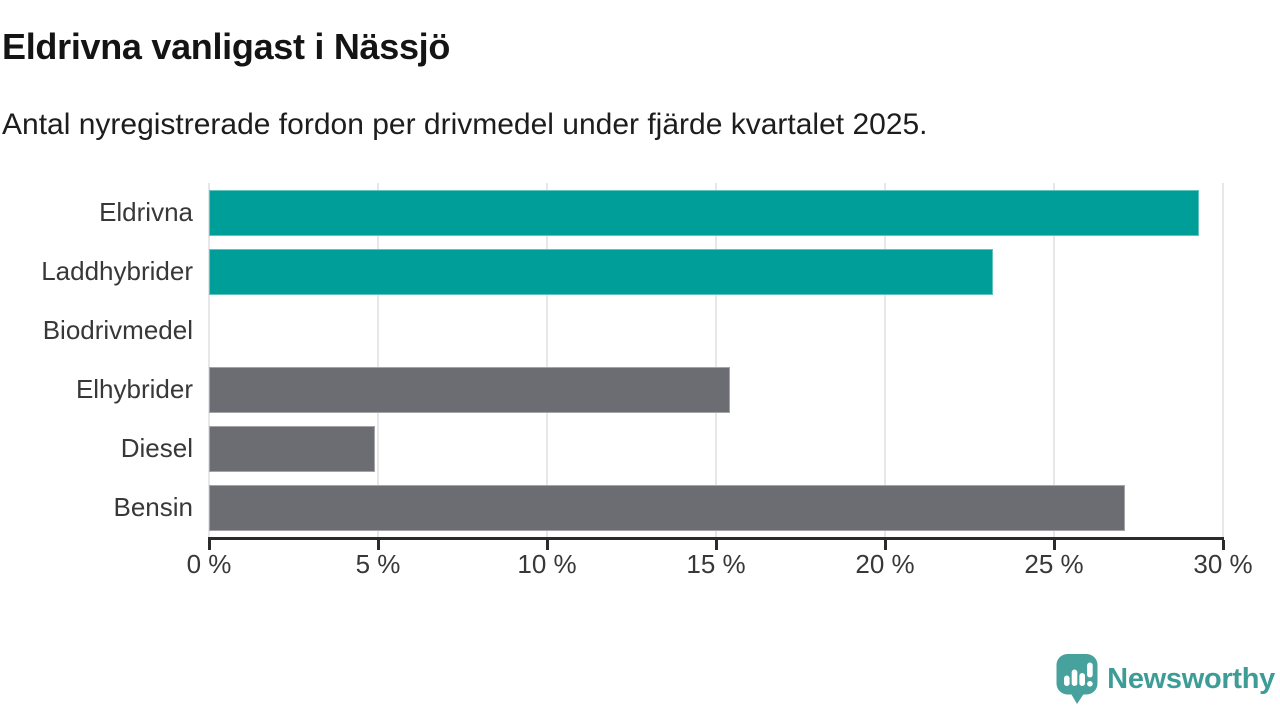 This screenshot has height=720, width=1280. I want to click on bar-diesel, so click(292, 448).